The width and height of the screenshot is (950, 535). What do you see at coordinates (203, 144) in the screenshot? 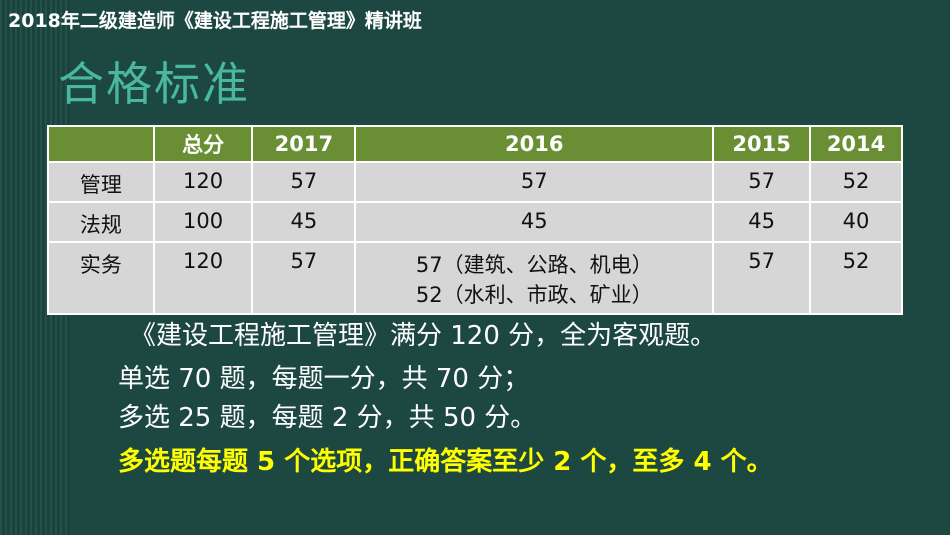
I see `column-header: 总分` at bounding box center [203, 144].